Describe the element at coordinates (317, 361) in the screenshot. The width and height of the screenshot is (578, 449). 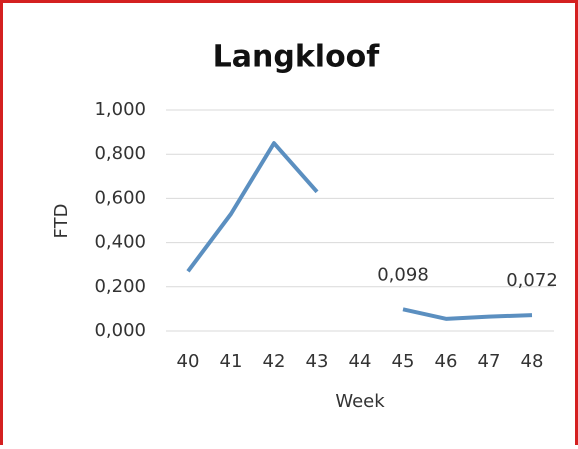
I see `x-tick-label: 43` at that location.